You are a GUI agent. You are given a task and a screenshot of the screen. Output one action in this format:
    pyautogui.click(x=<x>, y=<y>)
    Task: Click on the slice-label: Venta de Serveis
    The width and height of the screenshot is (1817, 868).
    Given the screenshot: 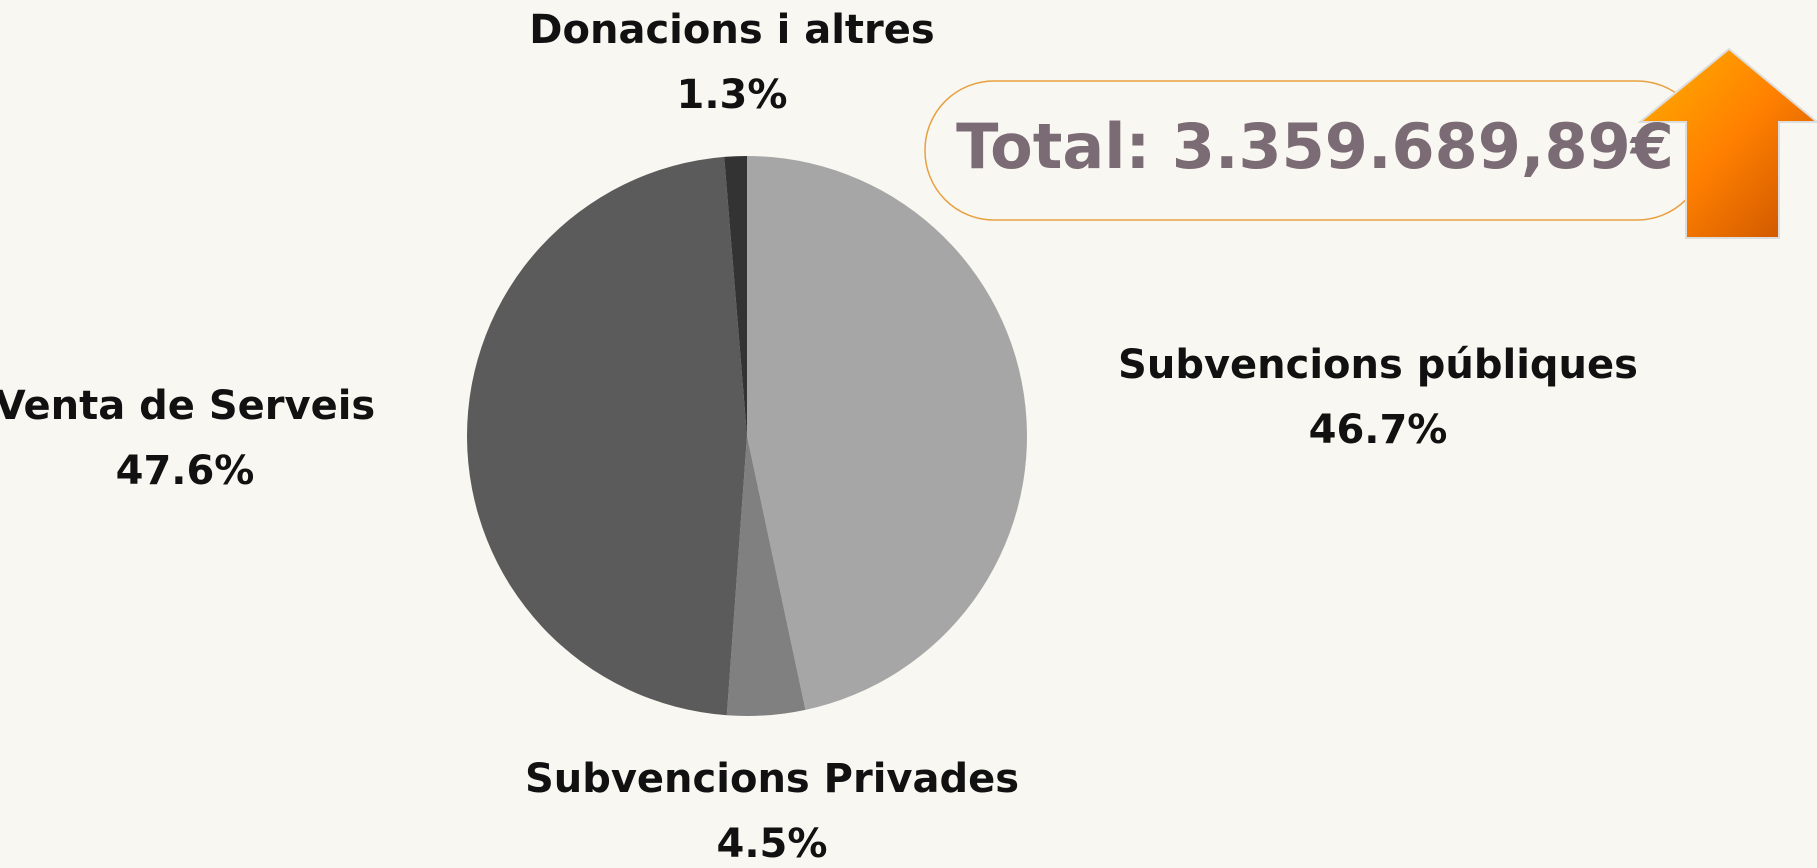 What is the action you would take?
    pyautogui.click(x=187, y=406)
    